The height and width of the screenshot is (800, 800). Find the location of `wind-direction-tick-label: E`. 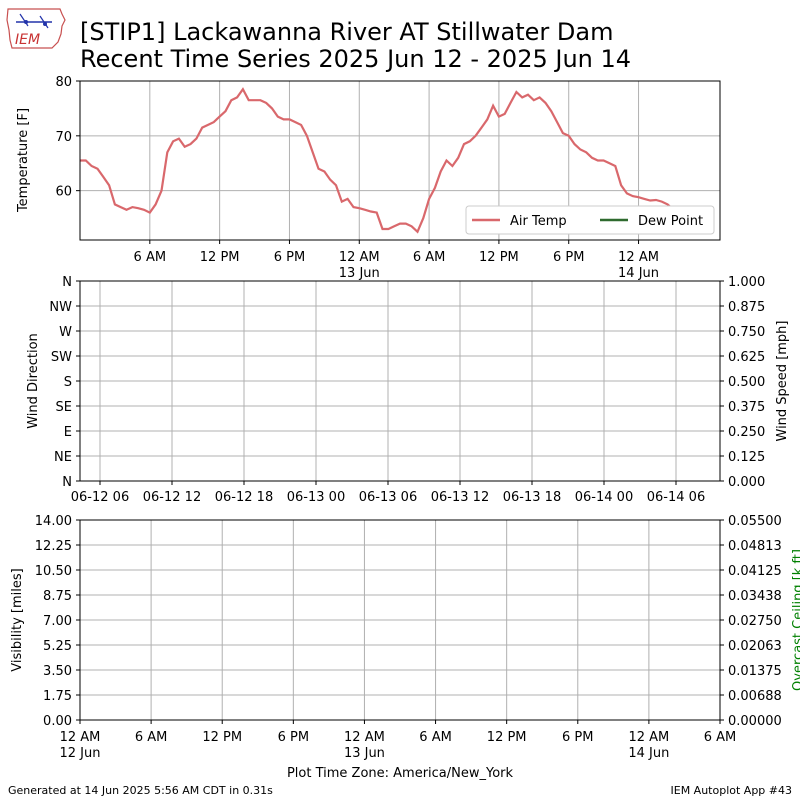

wind-direction-tick-label: E is located at coordinates (68, 432).